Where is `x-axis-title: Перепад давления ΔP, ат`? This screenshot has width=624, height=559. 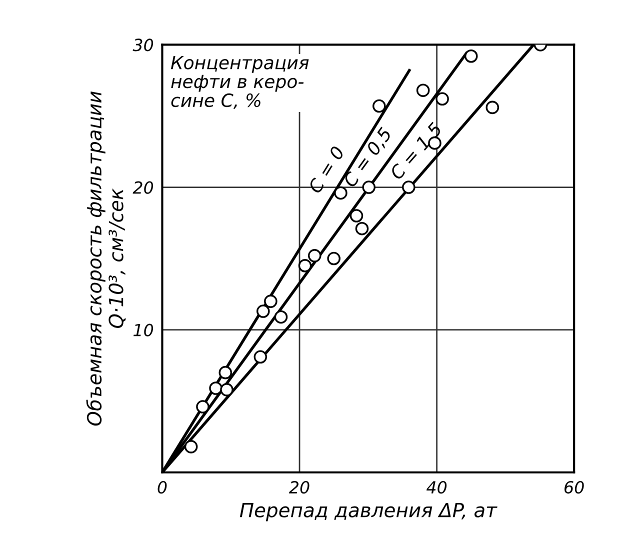
x-axis-title: Перепад давления ΔP, ат is located at coordinates (369, 512).